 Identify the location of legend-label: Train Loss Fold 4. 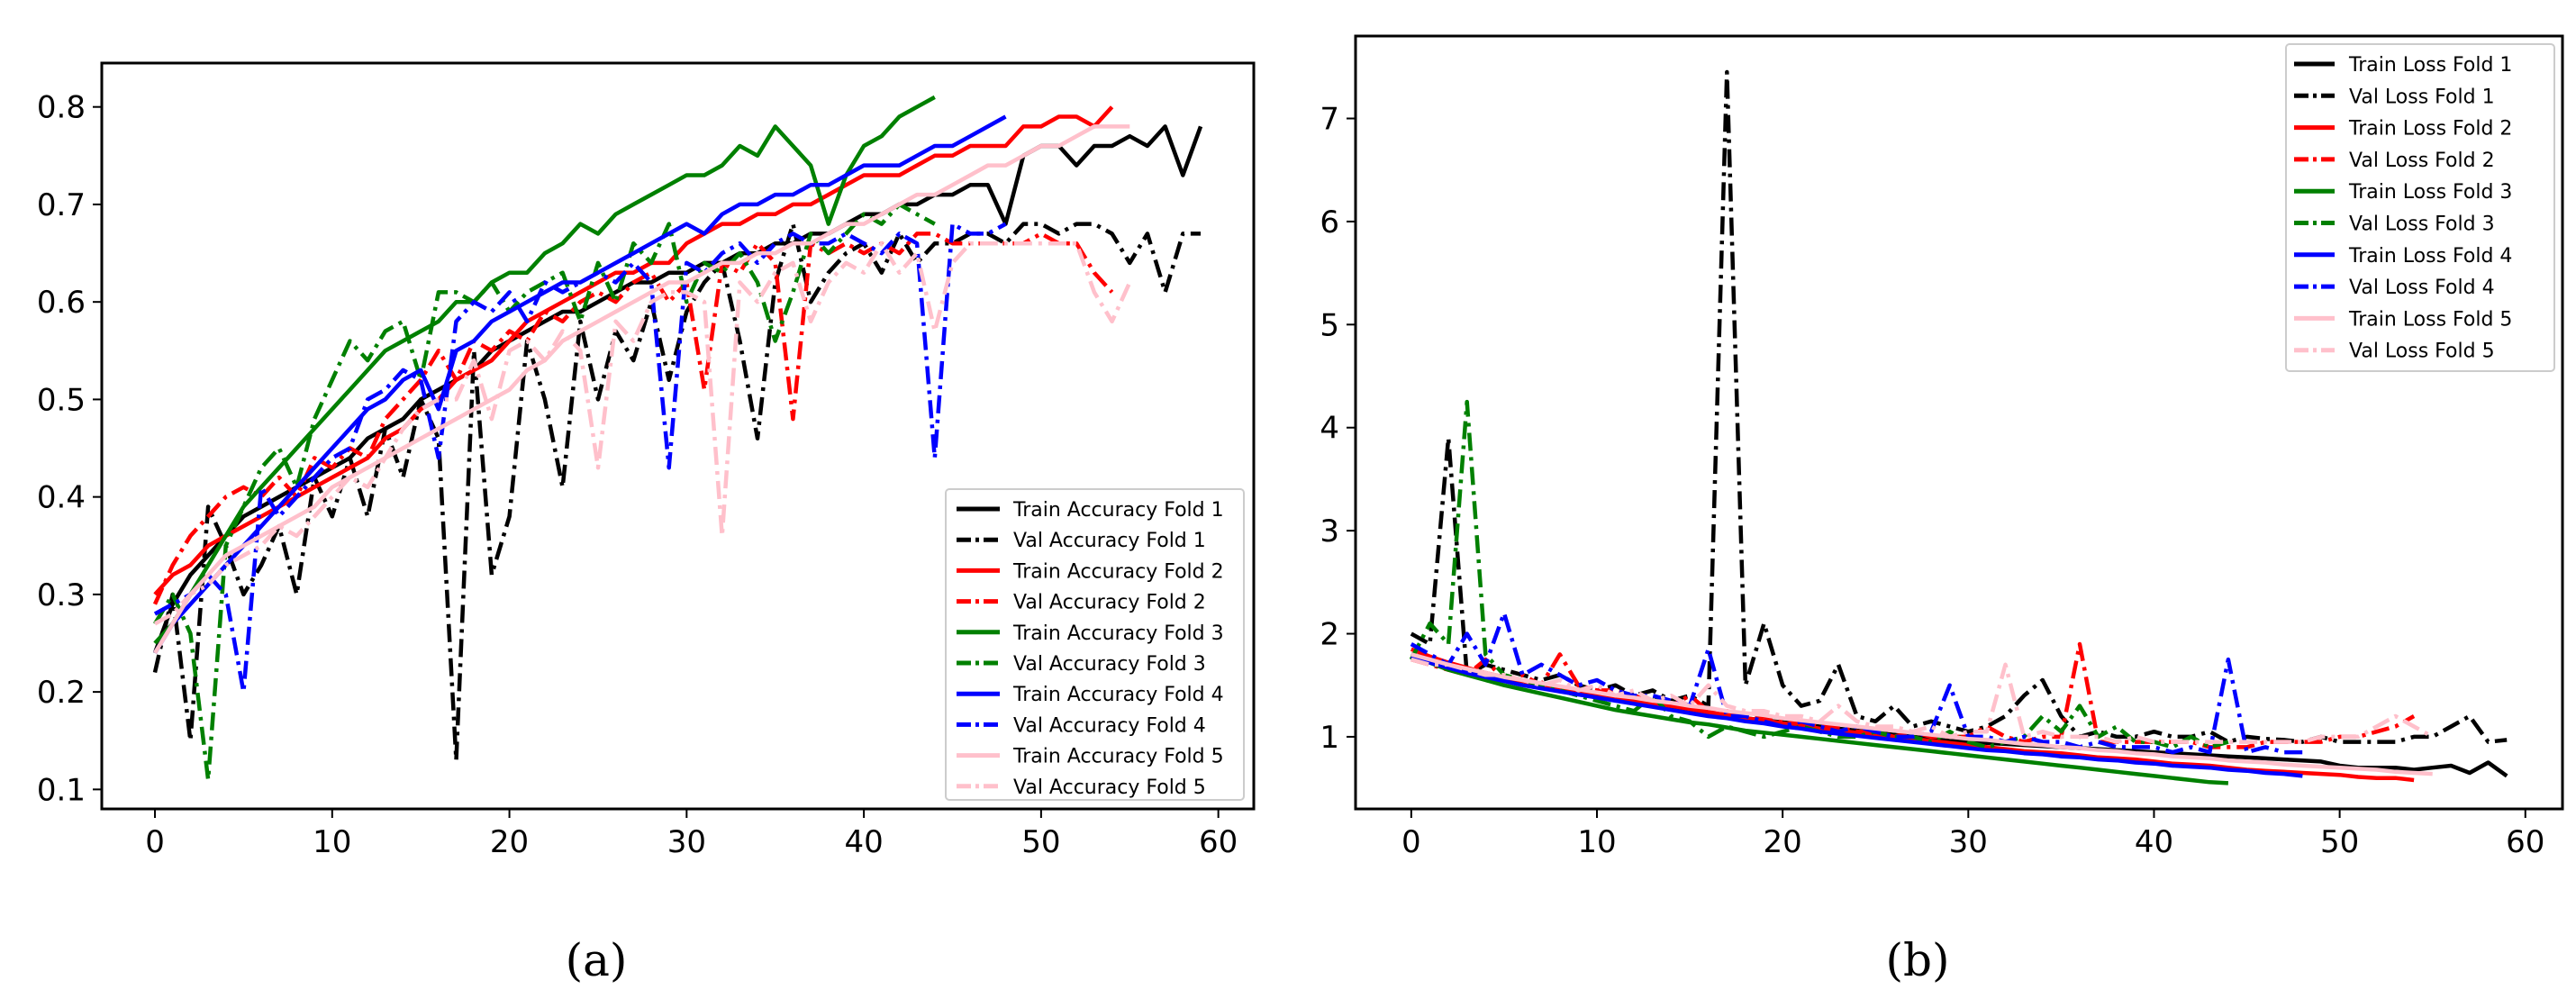
(2430, 256).